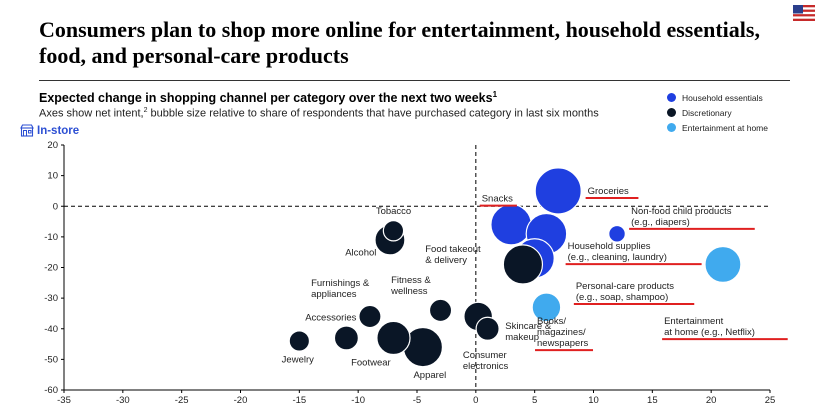  I want to click on x-tick-label: -30, so click(123, 400).